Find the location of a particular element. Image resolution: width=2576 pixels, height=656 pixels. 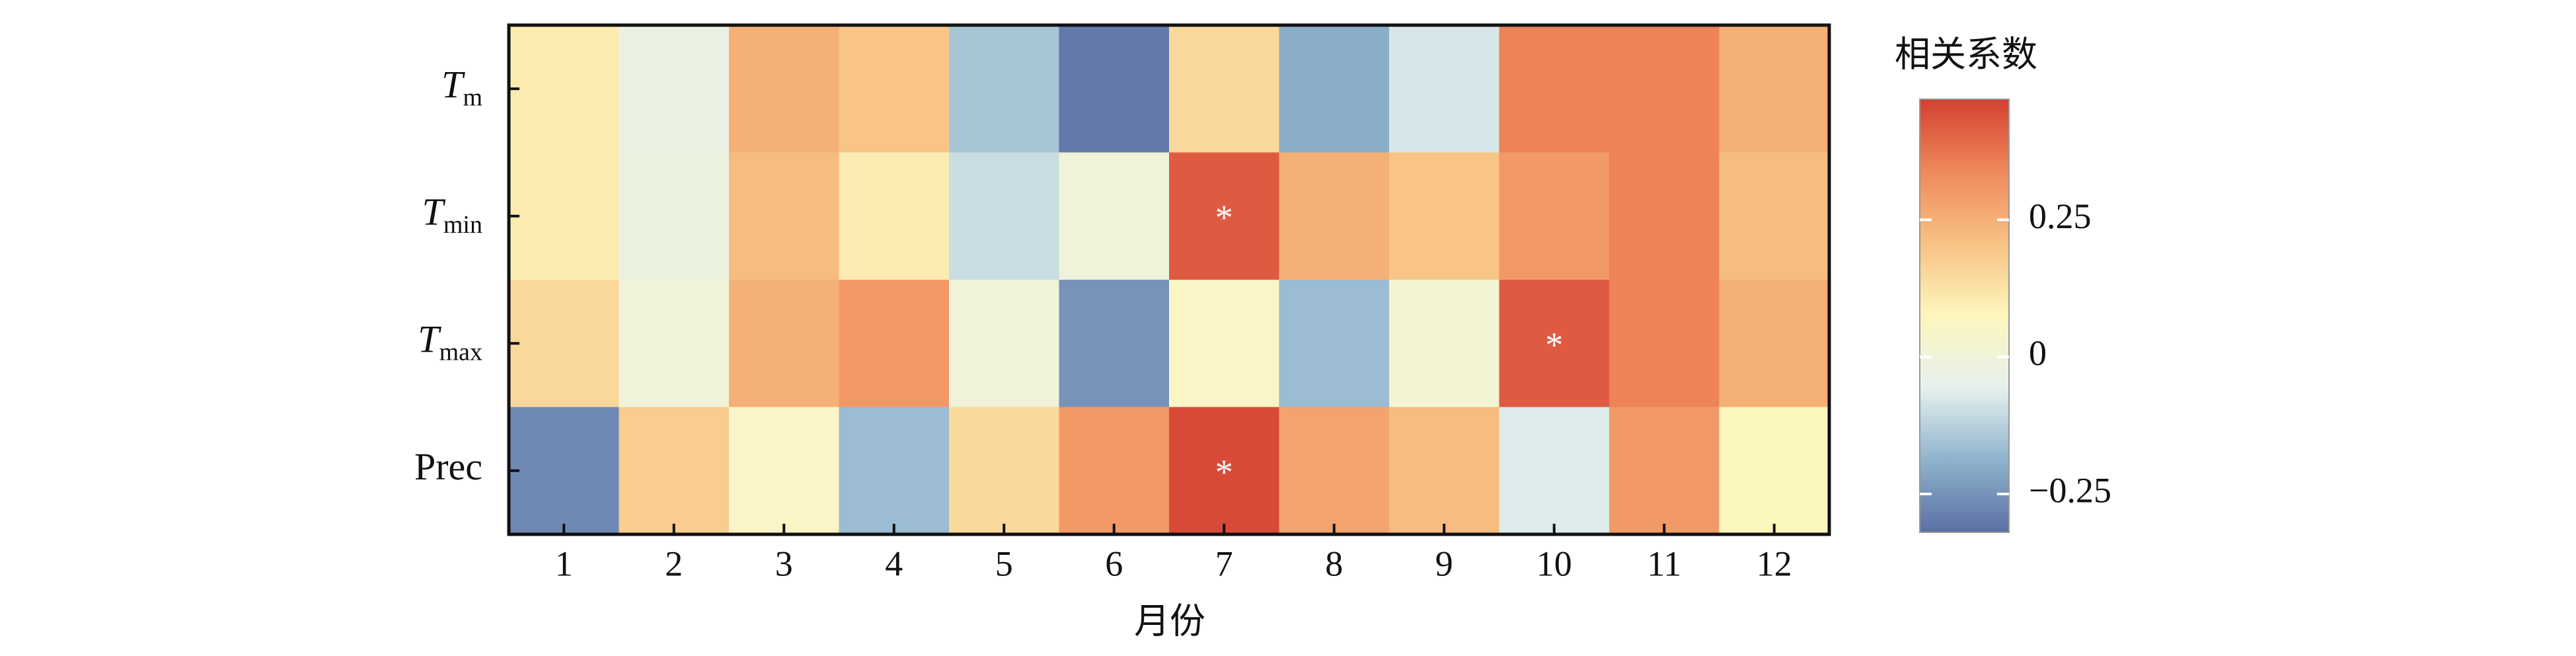

x-tick-label: 2 is located at coordinates (674, 563).